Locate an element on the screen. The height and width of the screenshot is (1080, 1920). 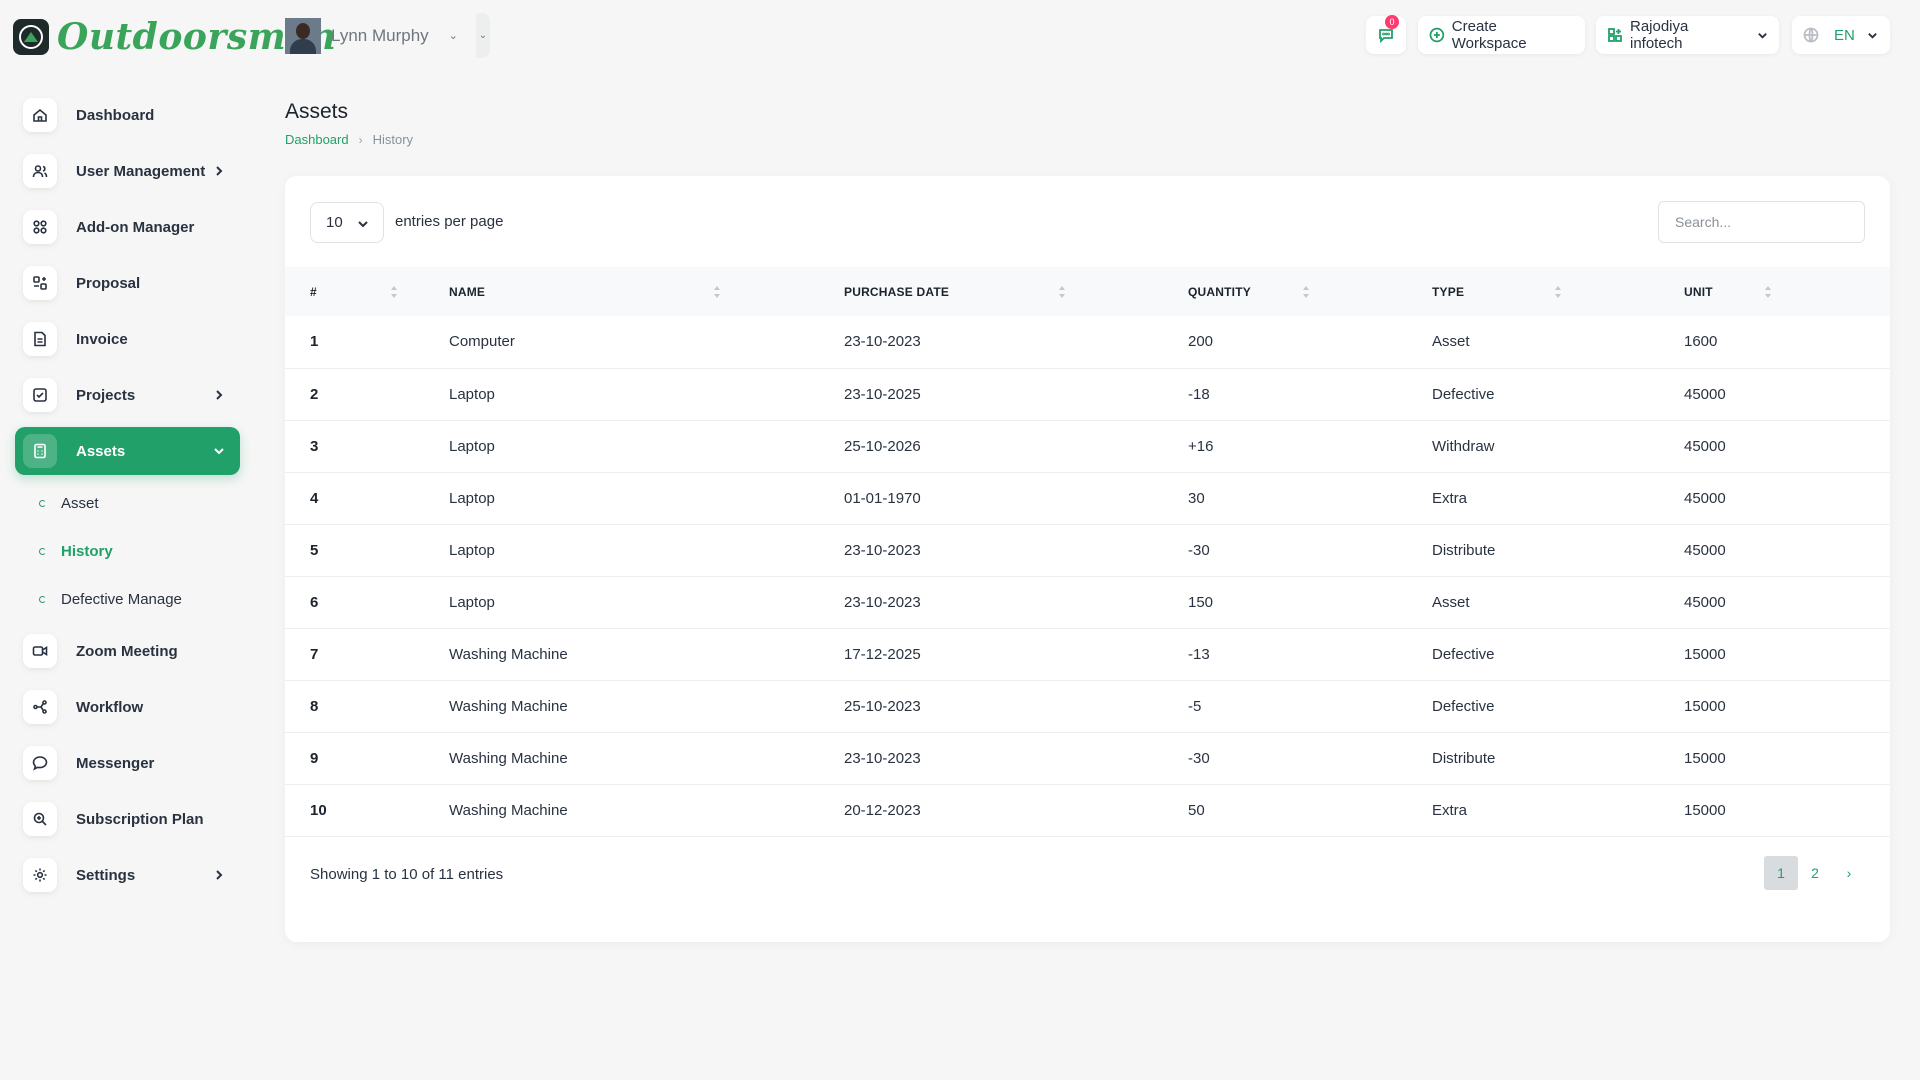
company-name: Rajodiya infotech is located at coordinates (1659, 35).